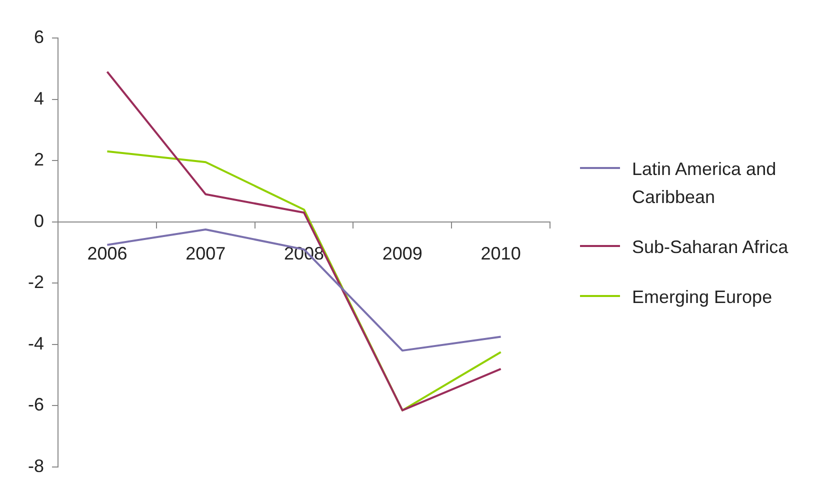 This screenshot has height=489, width=819. Describe the element at coordinates (36, 343) in the screenshot. I see `y-tick-label: -4` at that location.